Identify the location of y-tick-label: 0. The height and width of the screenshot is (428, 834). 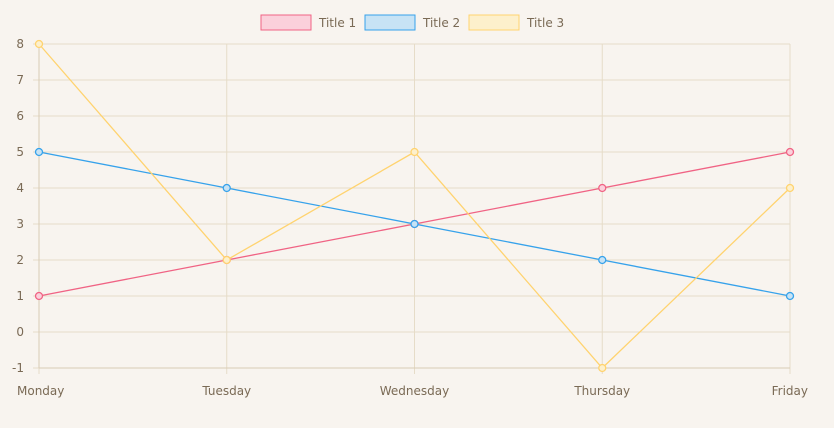
(20, 332).